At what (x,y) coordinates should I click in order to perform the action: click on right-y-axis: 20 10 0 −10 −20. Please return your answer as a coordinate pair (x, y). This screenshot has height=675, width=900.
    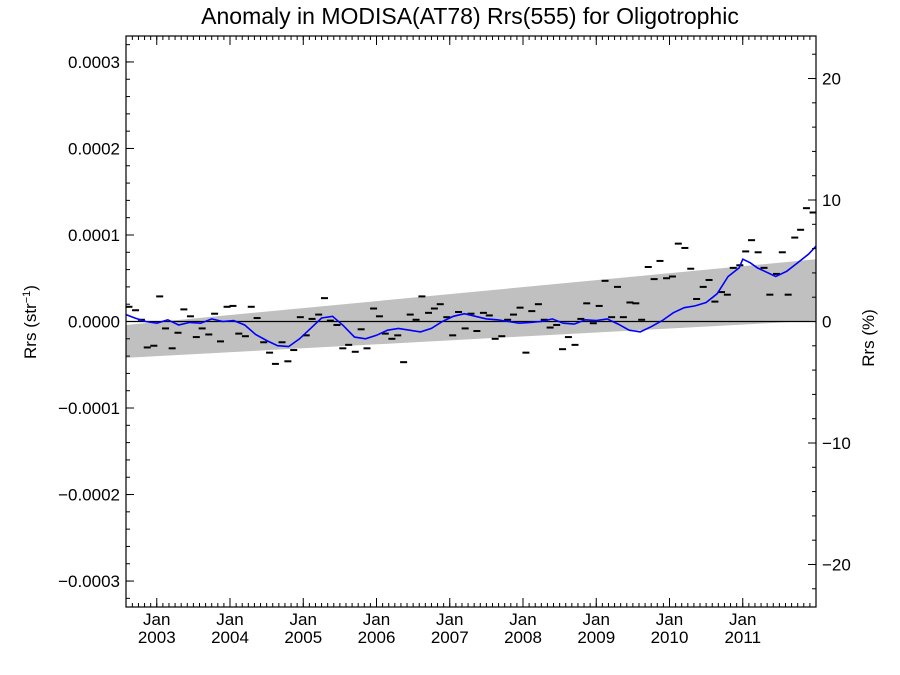
    Looking at the image, I should click on (829, 321).